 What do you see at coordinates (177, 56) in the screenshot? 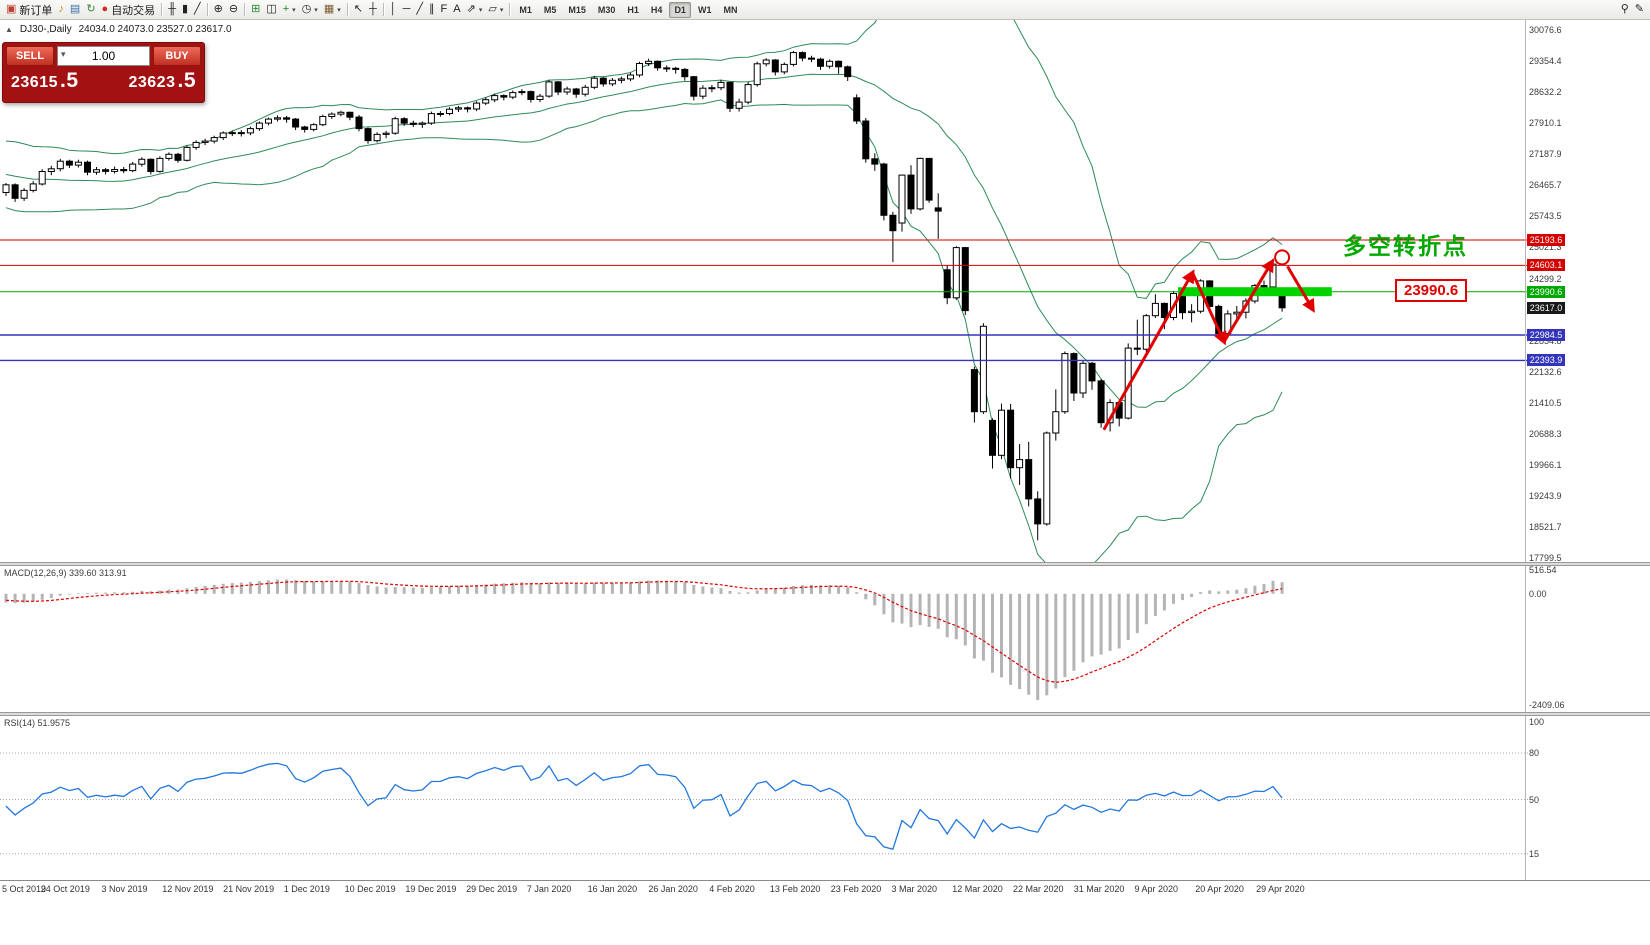
I see `buy-button: BUY` at bounding box center [177, 56].